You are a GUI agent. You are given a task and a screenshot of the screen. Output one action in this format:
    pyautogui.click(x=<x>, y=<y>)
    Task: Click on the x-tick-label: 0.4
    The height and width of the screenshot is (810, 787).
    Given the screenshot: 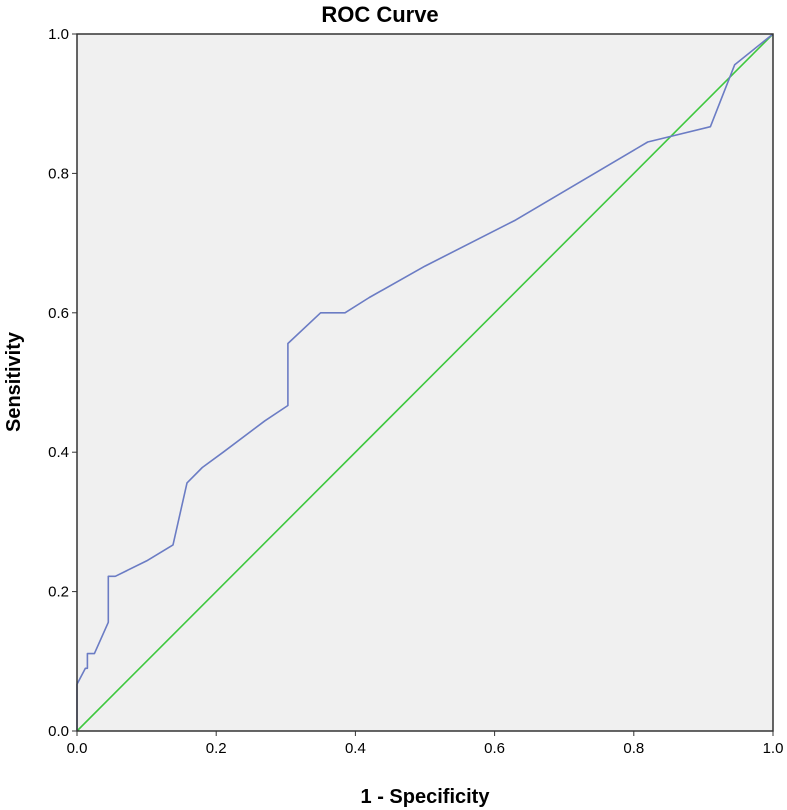 What is the action you would take?
    pyautogui.click(x=355, y=748)
    